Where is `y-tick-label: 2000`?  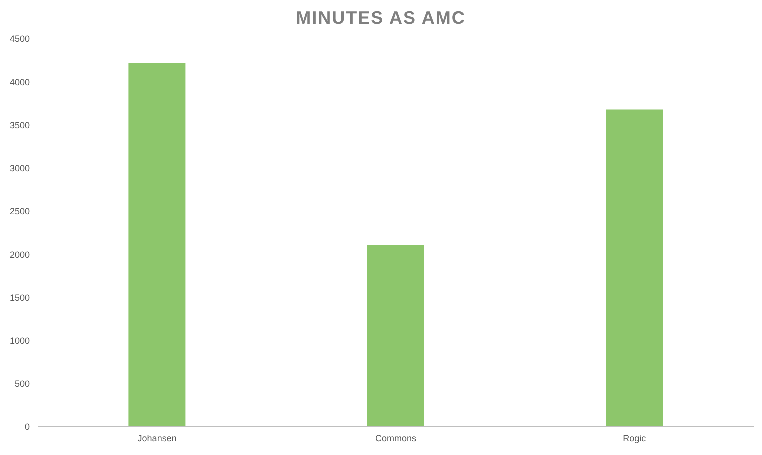 y-tick-label: 2000 is located at coordinates (20, 255).